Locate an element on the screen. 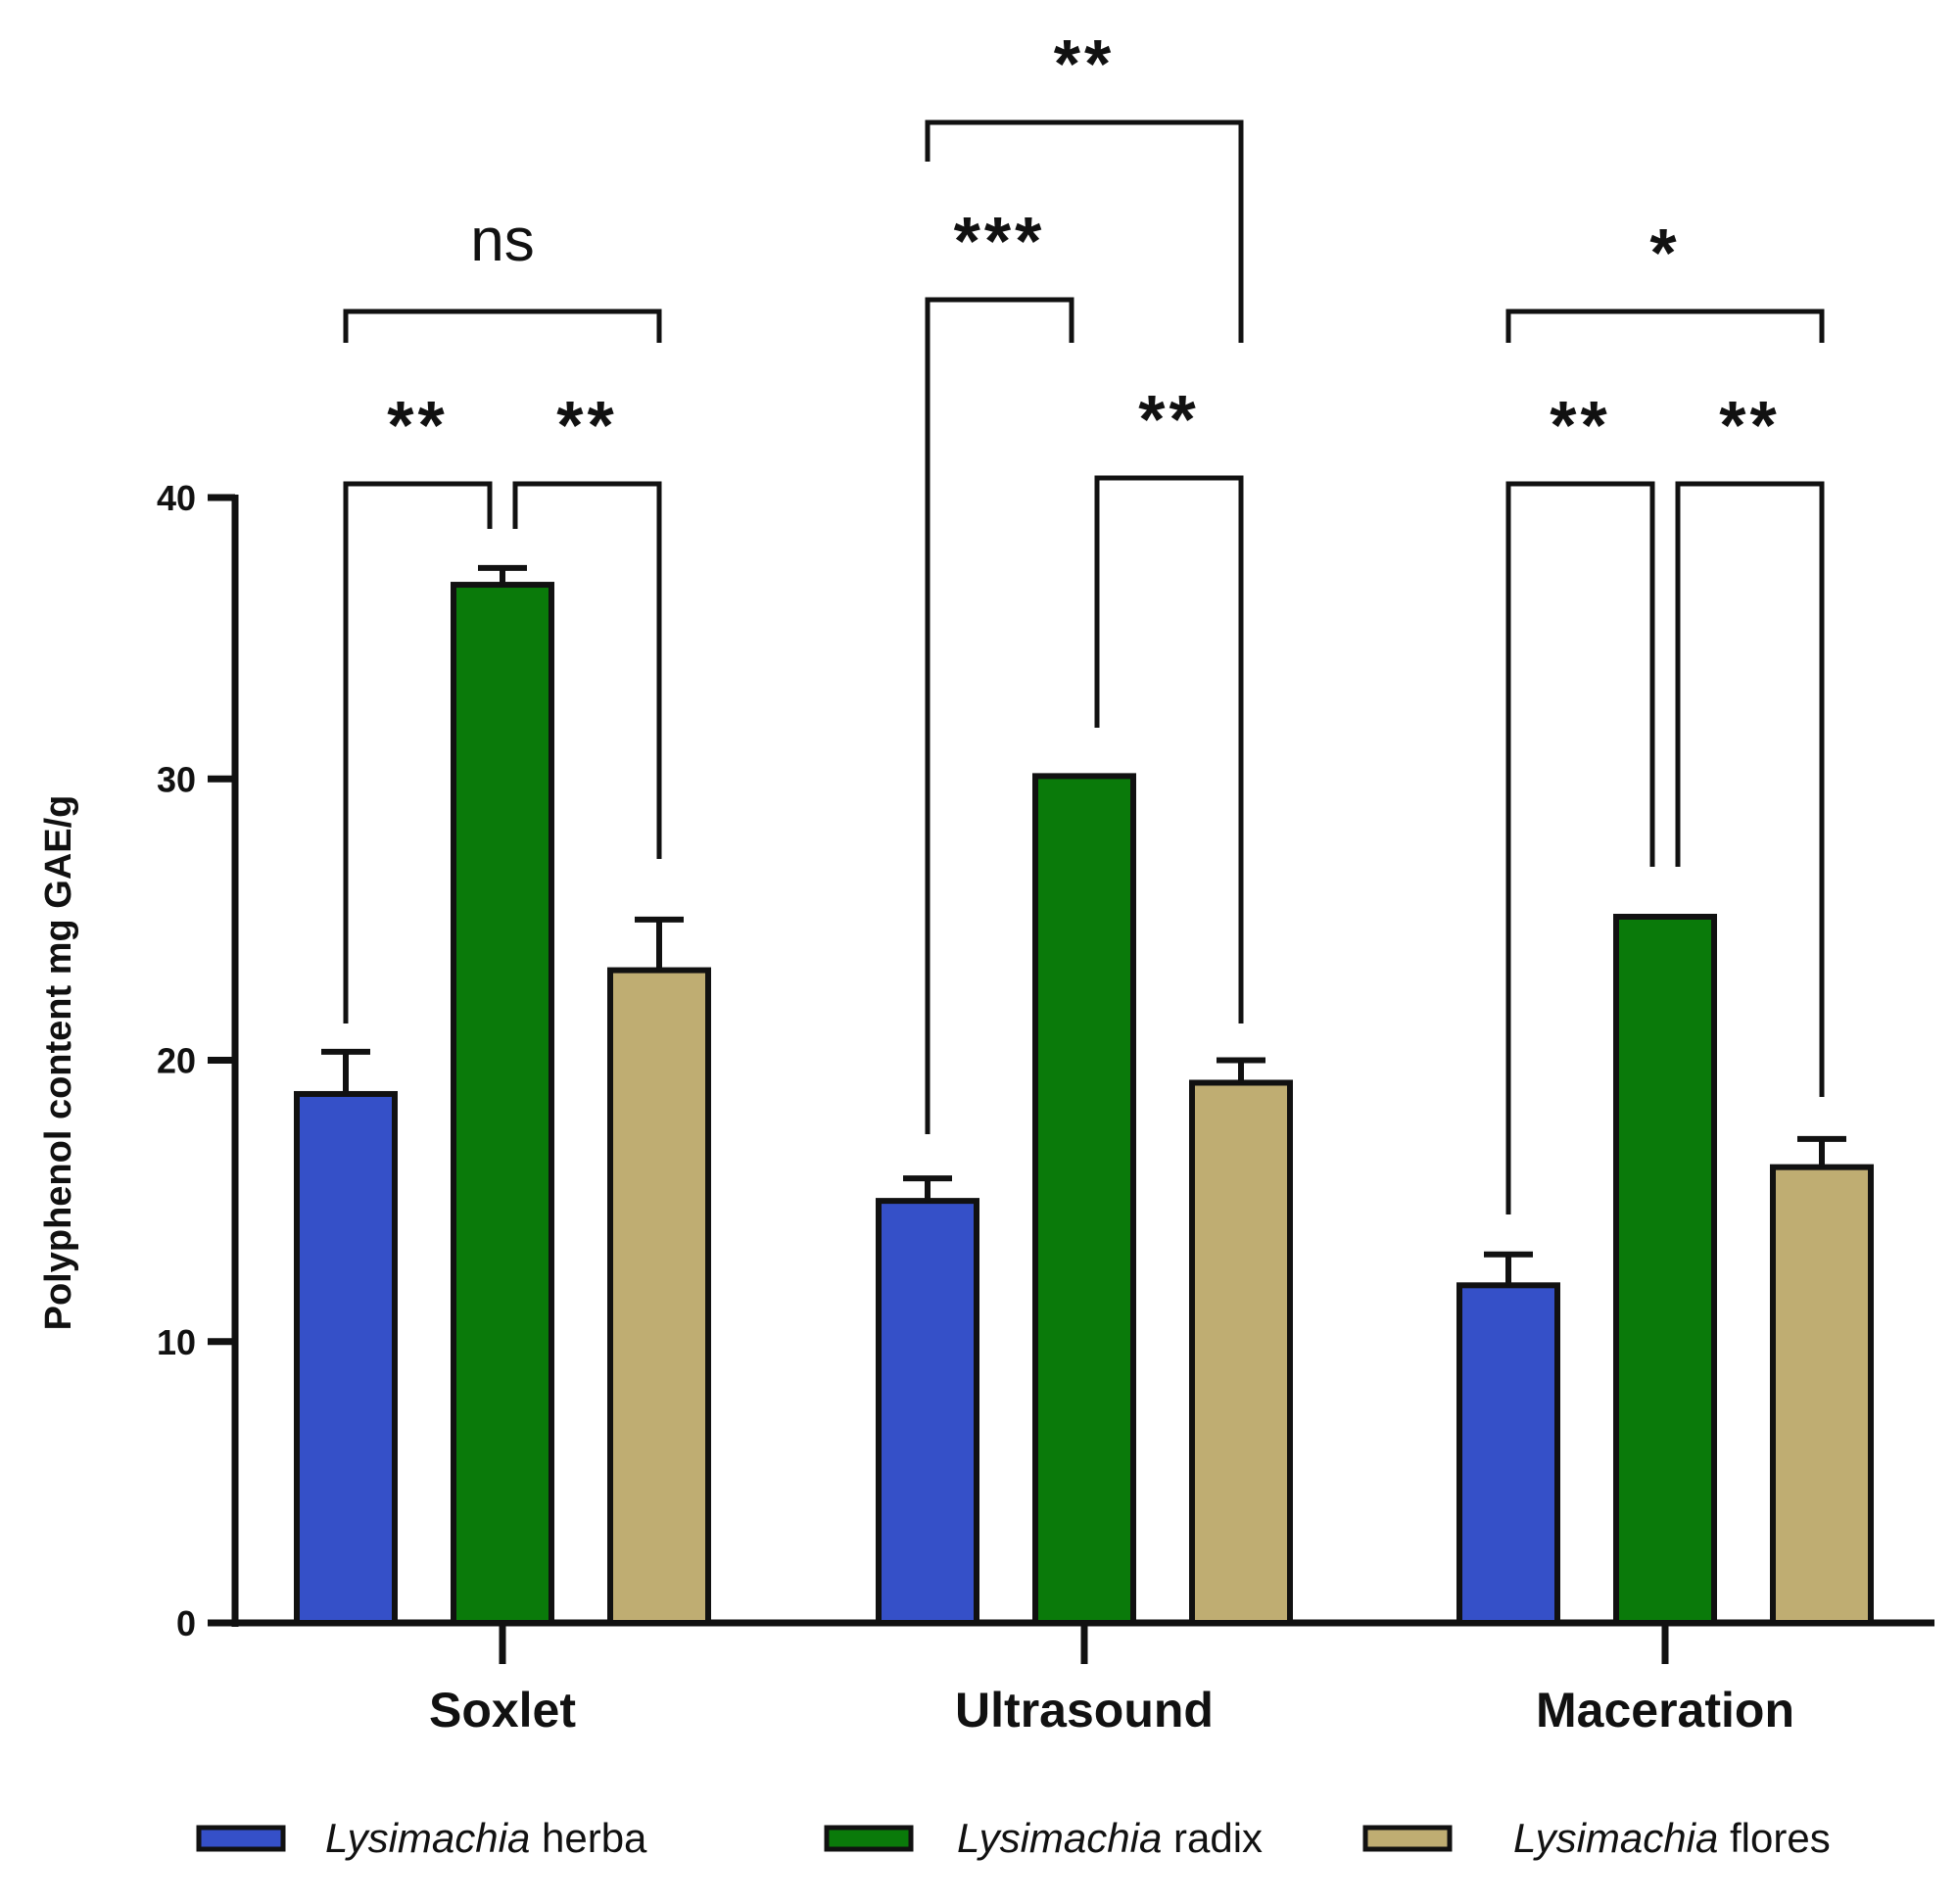 Image resolution: width=1957 pixels, height=1904 pixels. significance-label: ns is located at coordinates (502, 240).